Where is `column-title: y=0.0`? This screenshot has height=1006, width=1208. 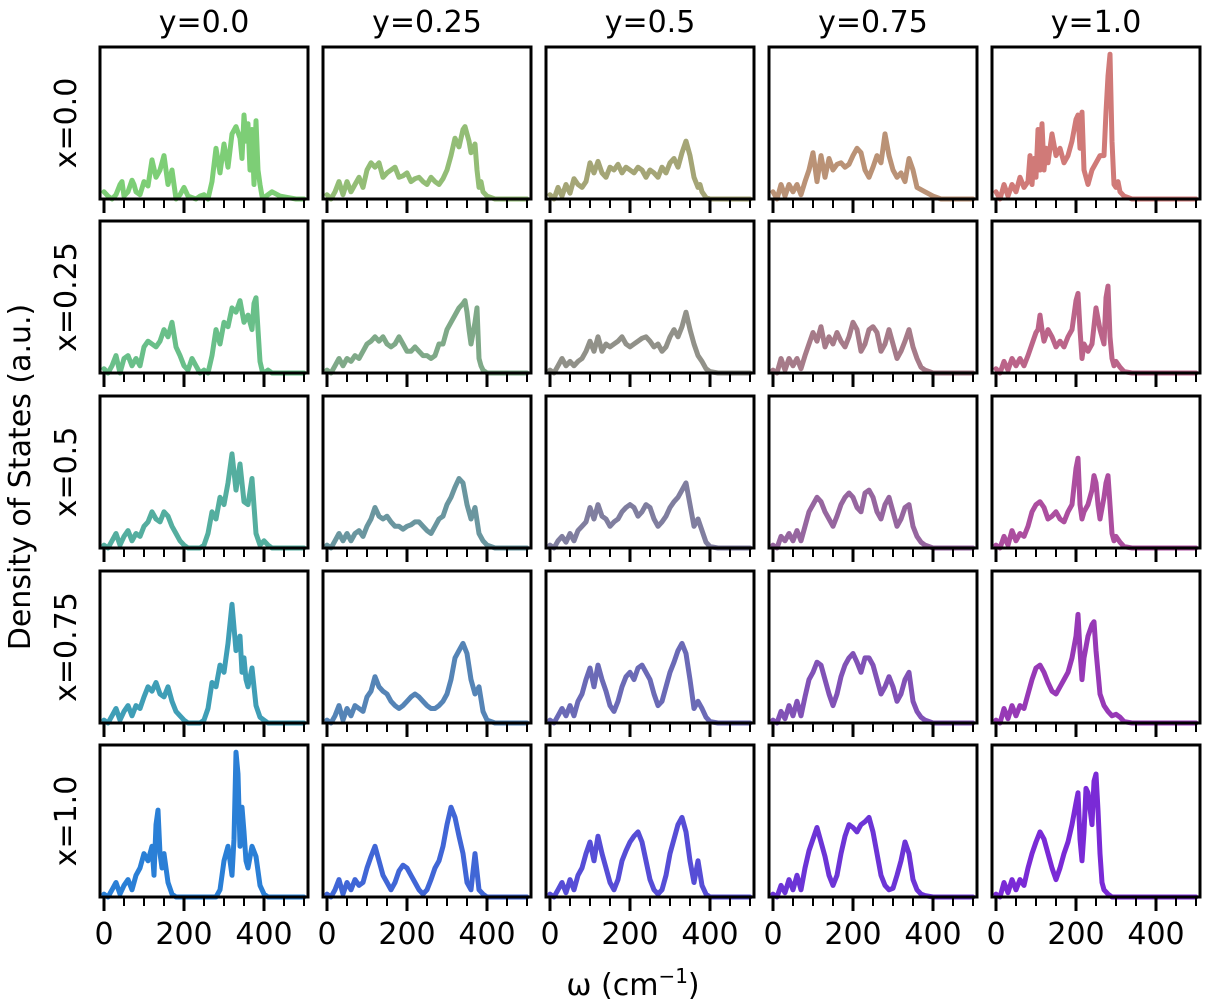
column-title: y=0.0 is located at coordinates (204, 22).